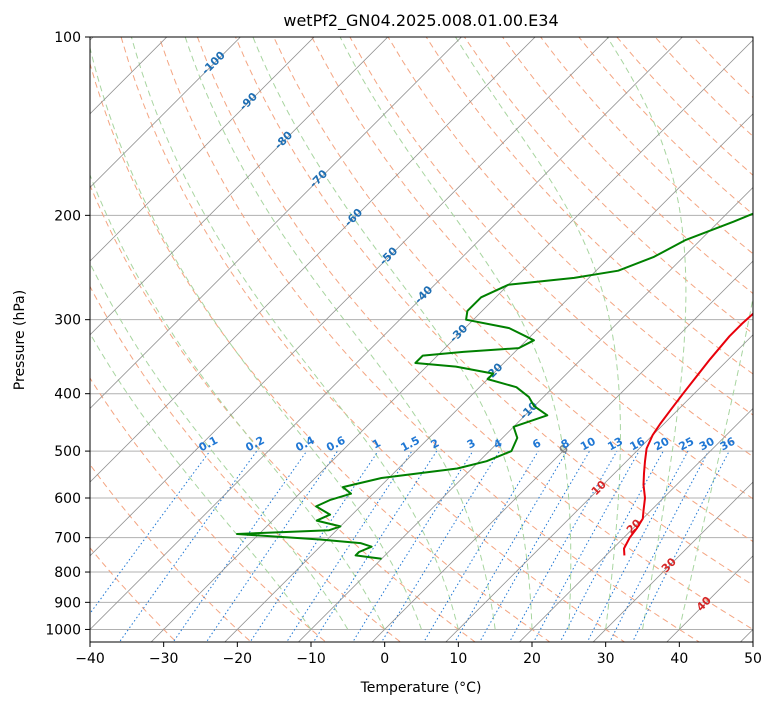 The image size is (775, 708). Describe the element at coordinates (421, 688) in the screenshot. I see `x-axis-title: Temperature (°C)` at that location.